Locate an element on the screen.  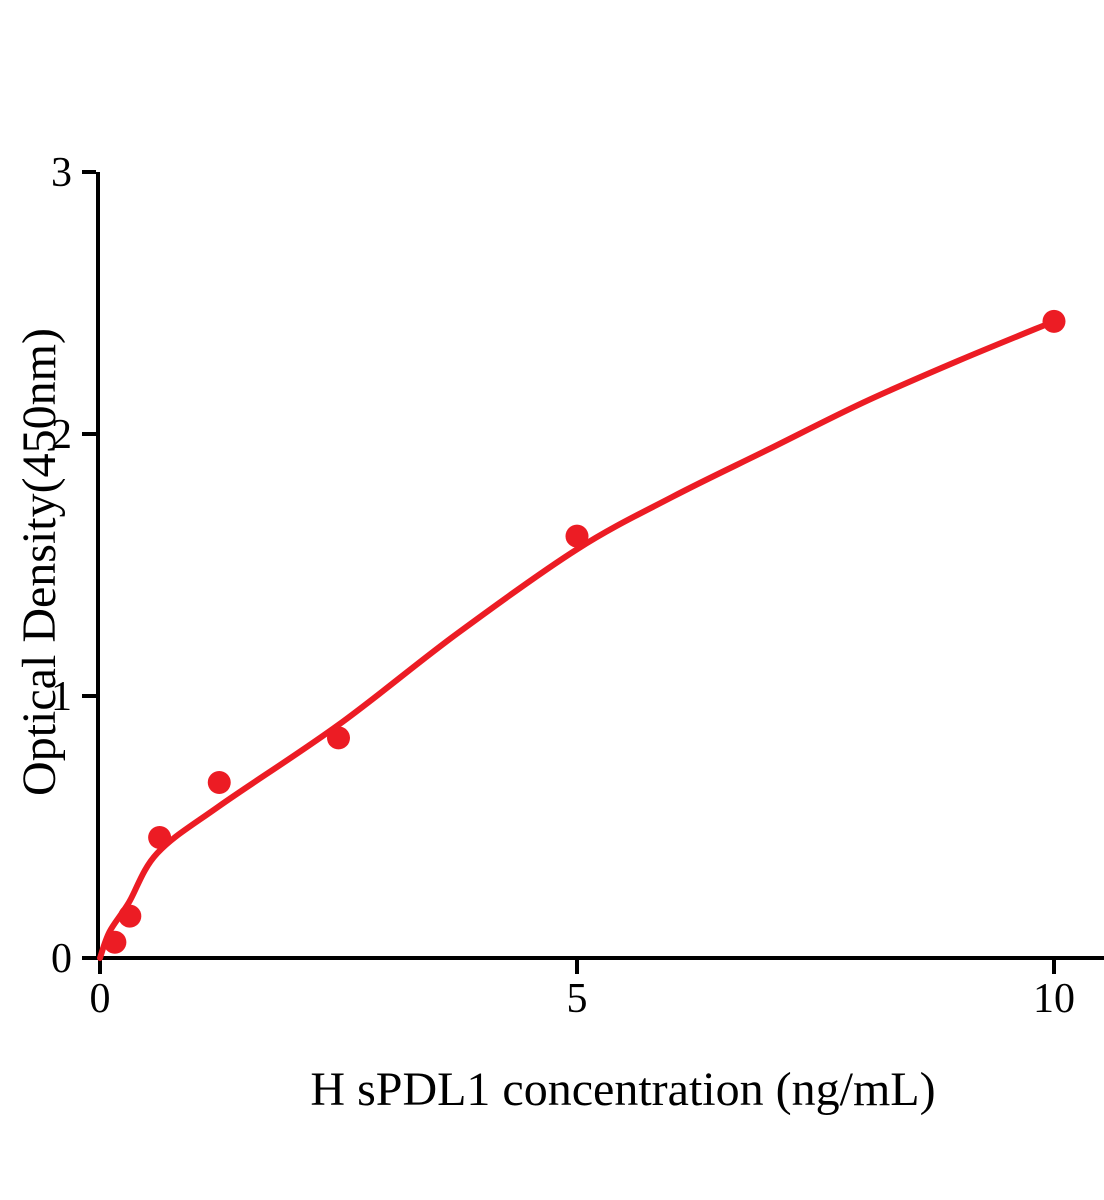
y-tick-label: 0 is located at coordinates (61, 959).